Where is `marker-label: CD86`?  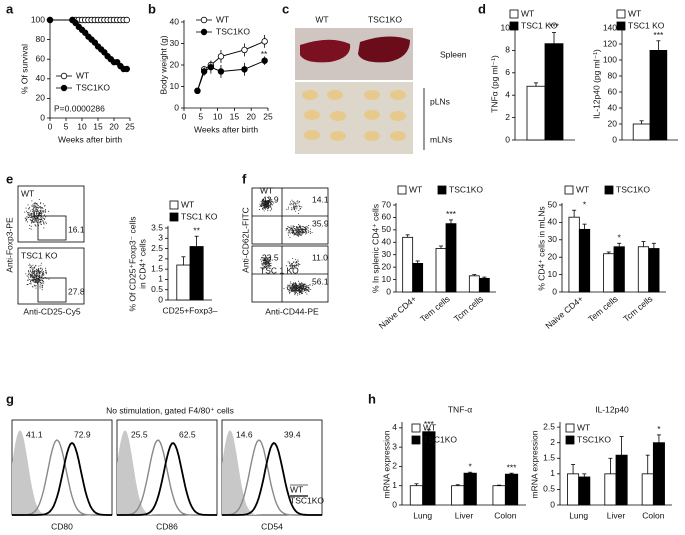 marker-label: CD86 is located at coordinates (167, 526).